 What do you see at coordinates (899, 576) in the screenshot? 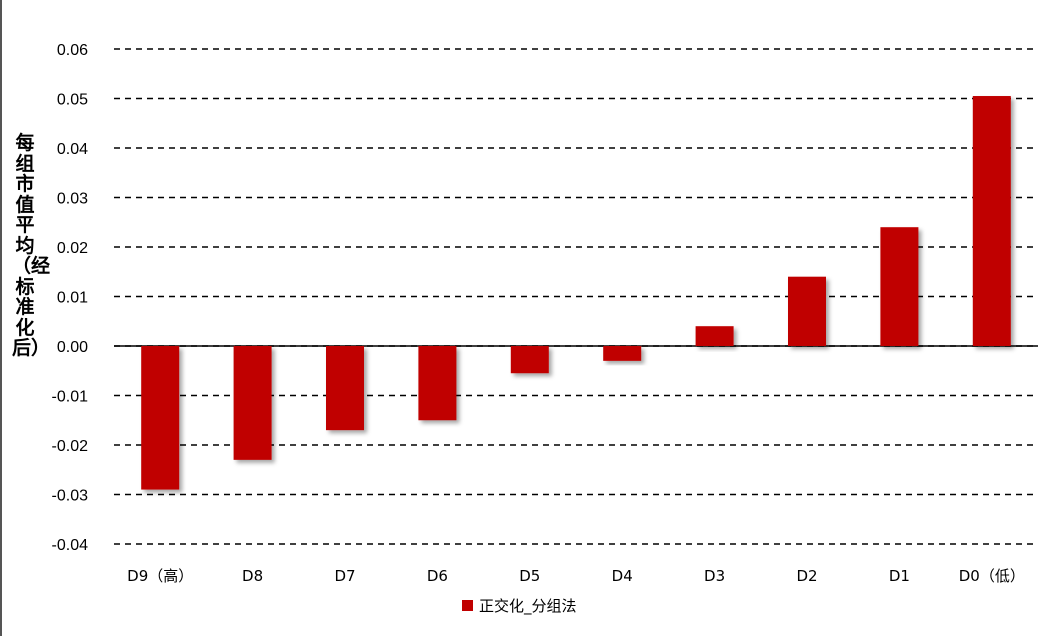
I see `x-tick-label: D1` at bounding box center [899, 576].